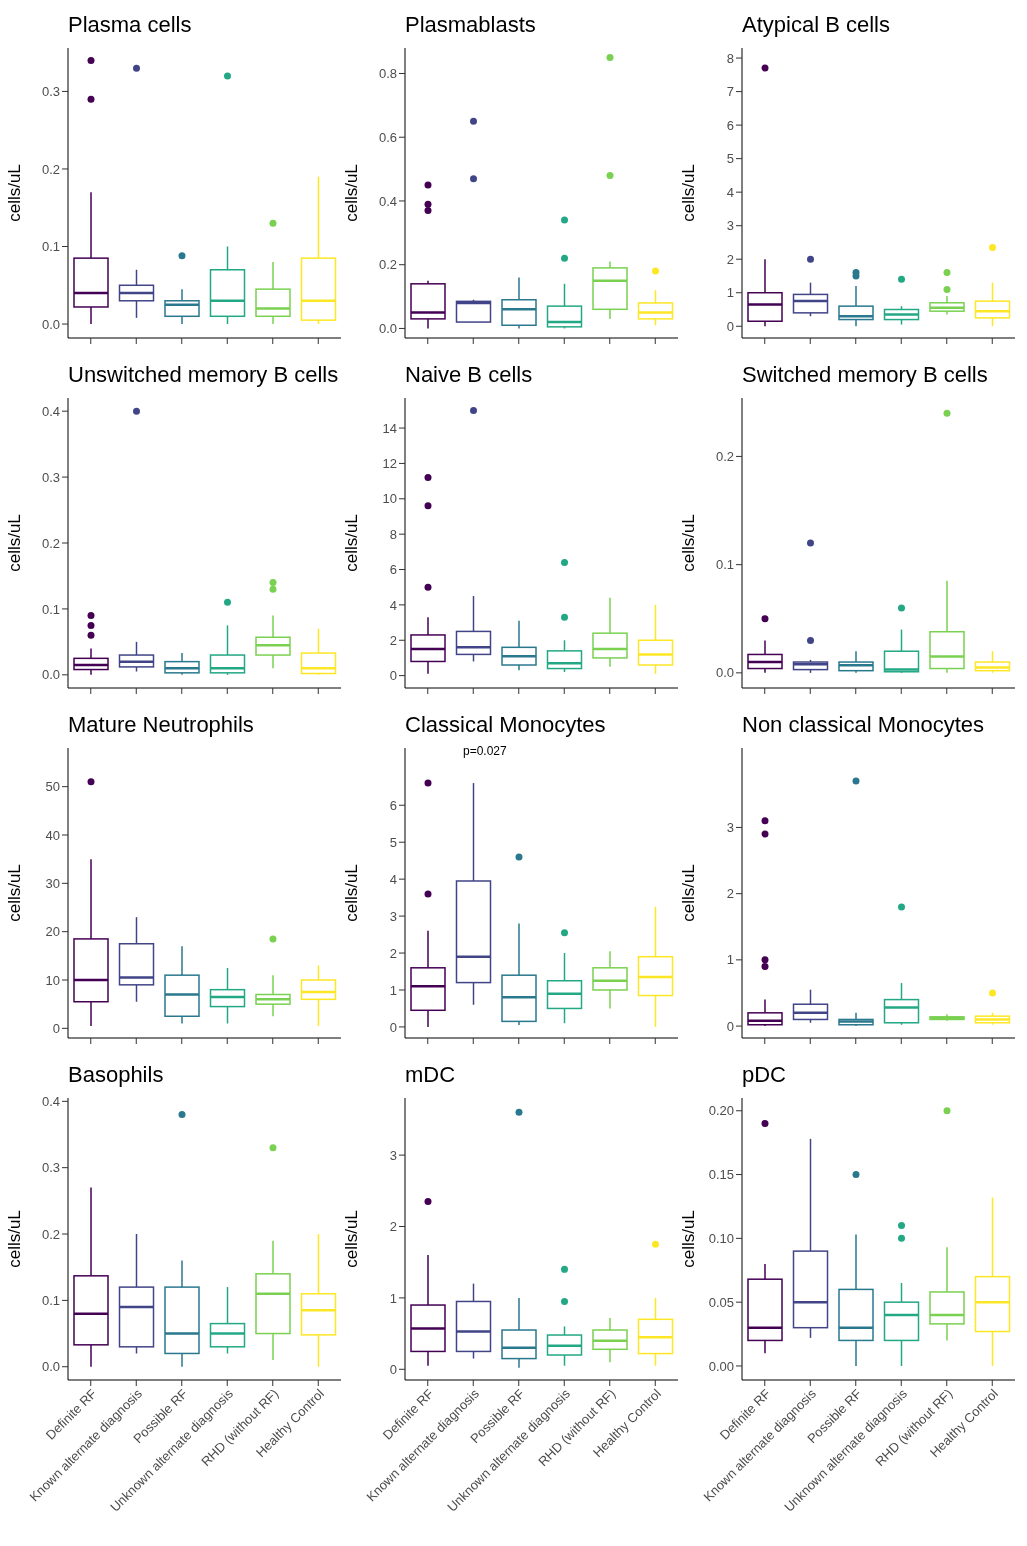 This screenshot has width=1027, height=1546. I want to click on y-tick-label: 20, so click(52, 932).